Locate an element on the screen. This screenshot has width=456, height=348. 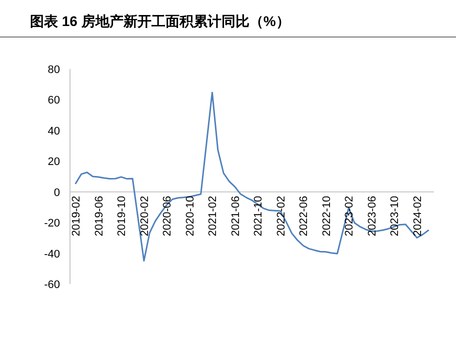
y-tick-label: 60 is located at coordinates (54, 100).